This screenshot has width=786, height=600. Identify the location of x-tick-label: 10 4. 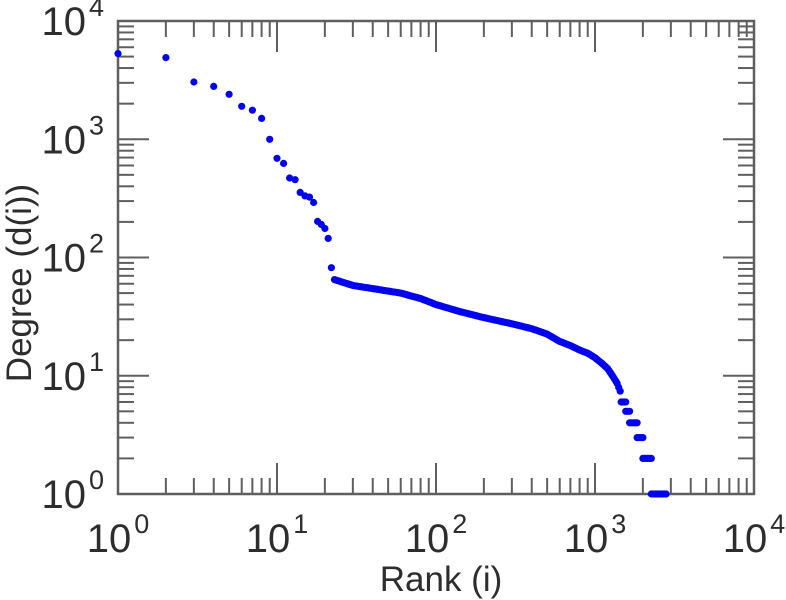
(754, 535).